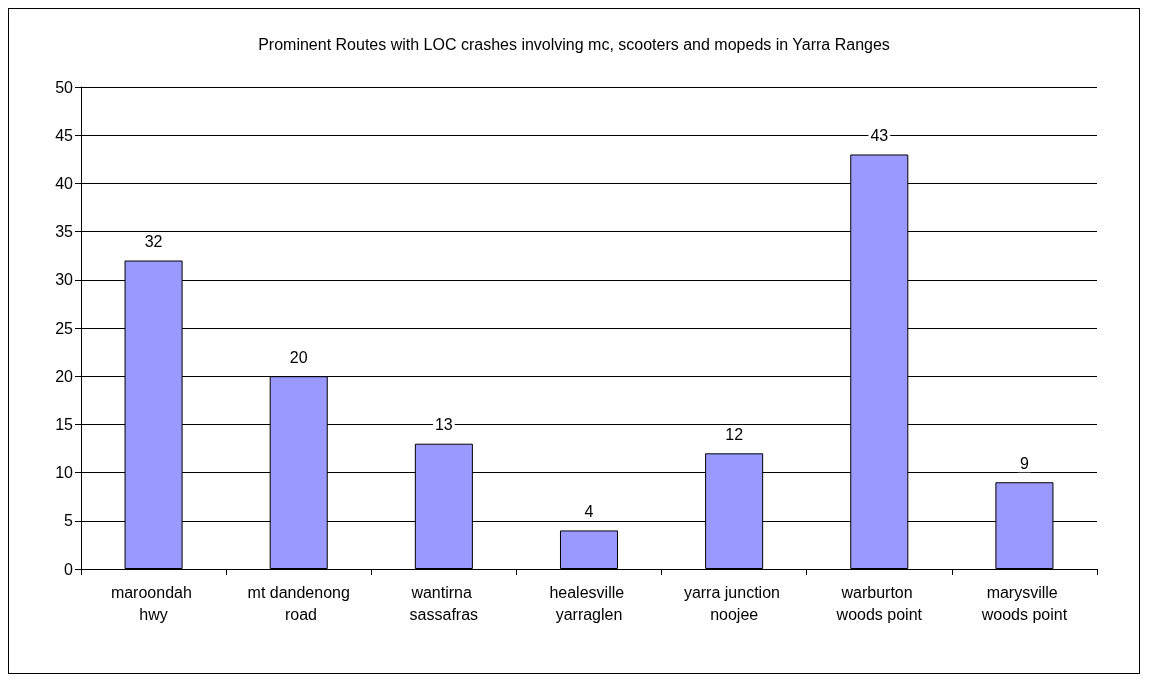 This screenshot has height=684, width=1150. What do you see at coordinates (734, 603) in the screenshot?
I see `x-tick-label: yarra junction noojee` at bounding box center [734, 603].